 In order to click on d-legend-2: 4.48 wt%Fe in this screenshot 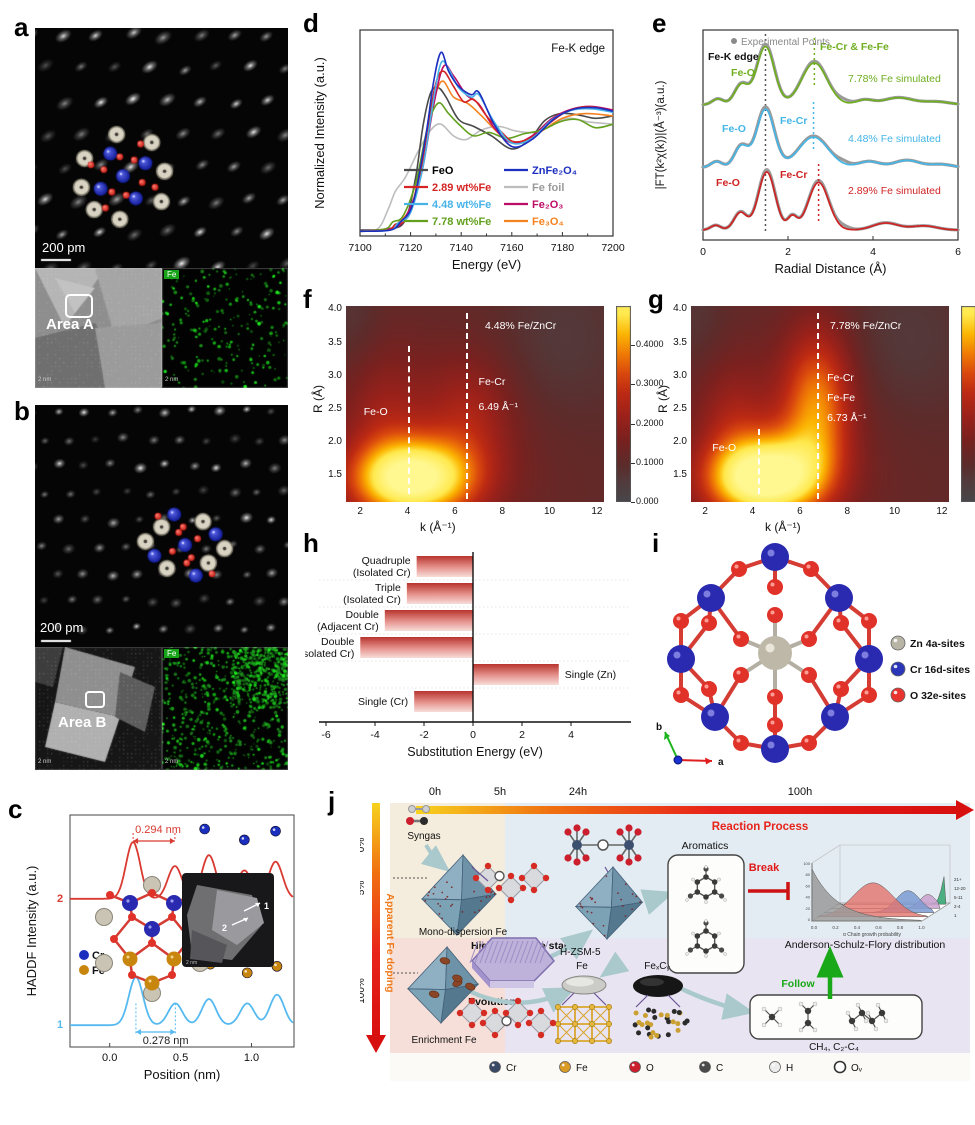, I will do `click(461, 205)`.